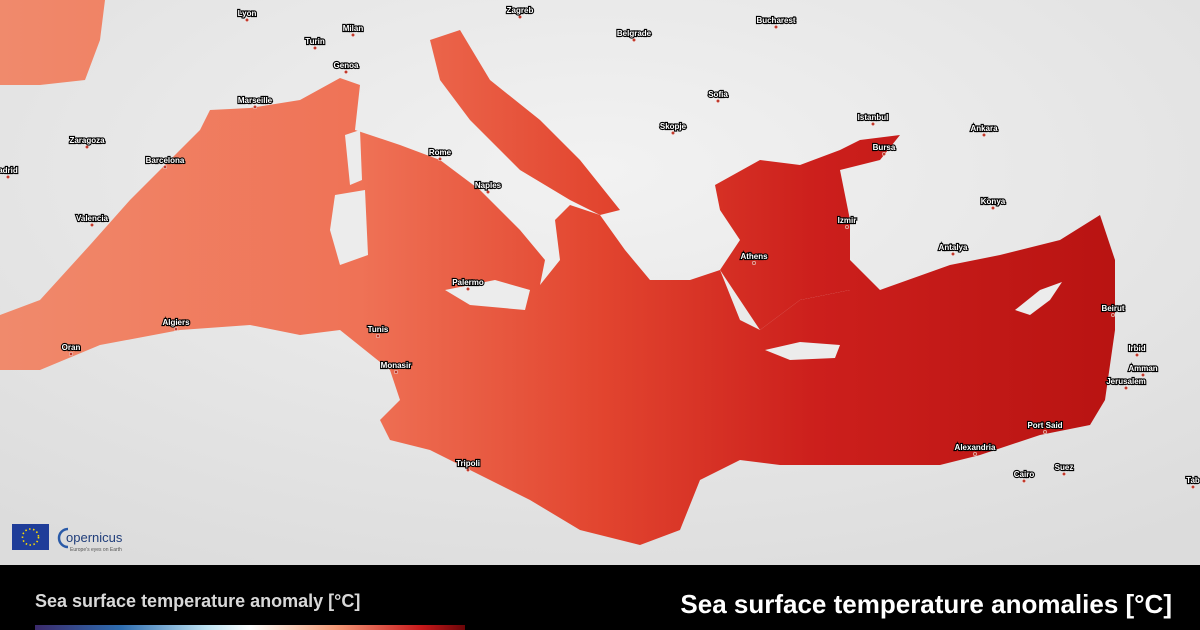  What do you see at coordinates (197, 601) in the screenshot?
I see `legend-title: Sea surface temperature anomaly [°C]` at bounding box center [197, 601].